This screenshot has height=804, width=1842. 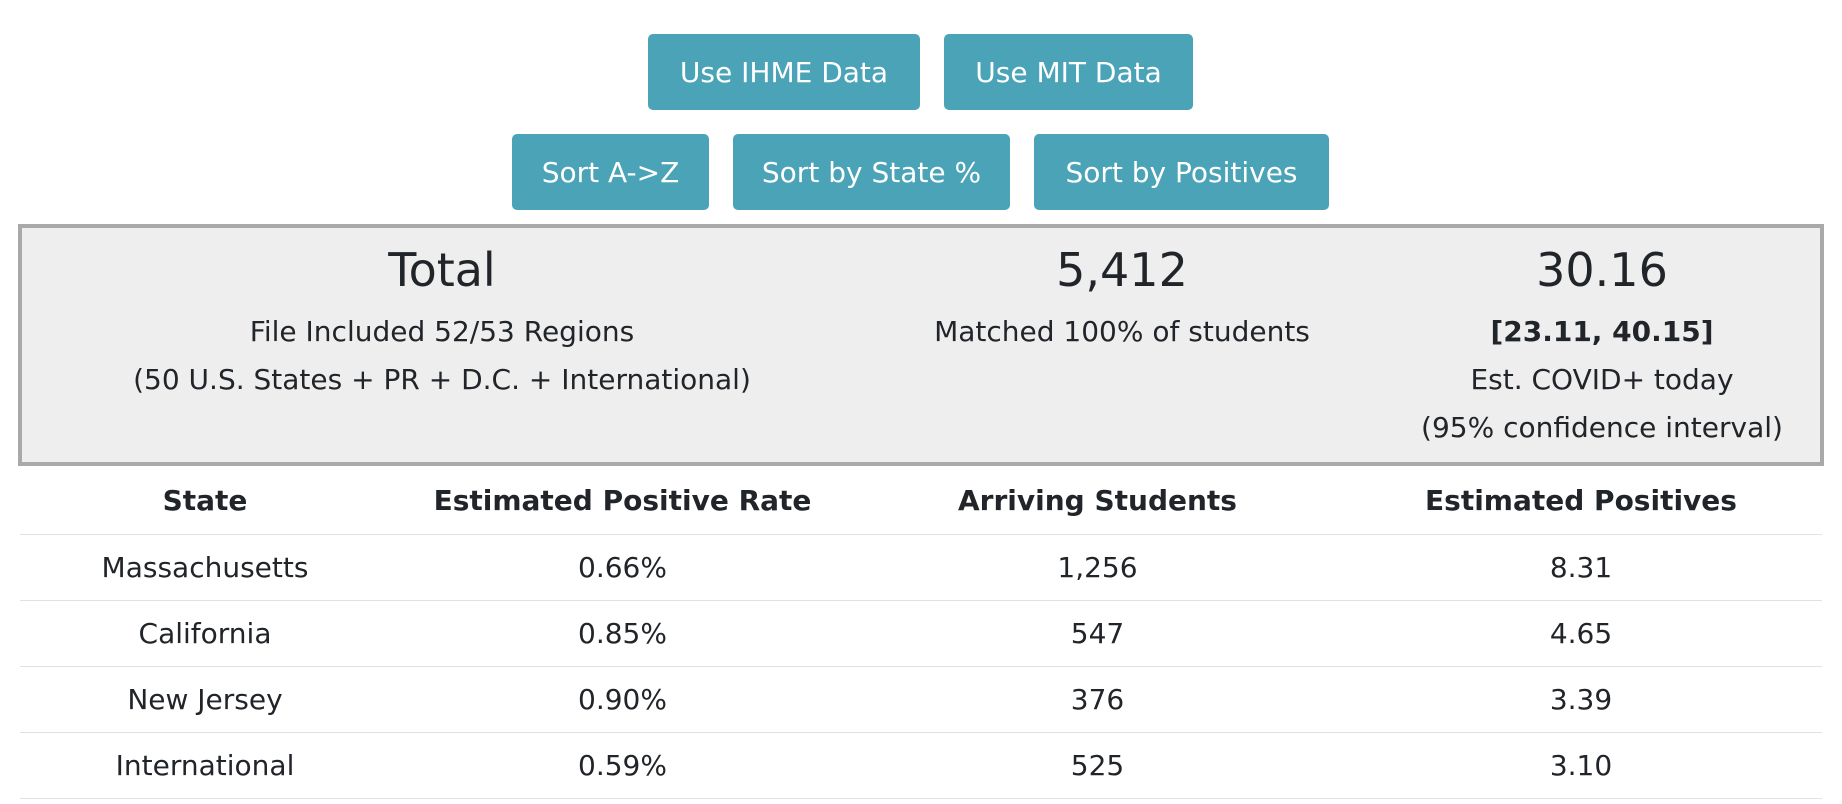 What do you see at coordinates (622, 633) in the screenshot?
I see `rate-cell: 0.85%` at bounding box center [622, 633].